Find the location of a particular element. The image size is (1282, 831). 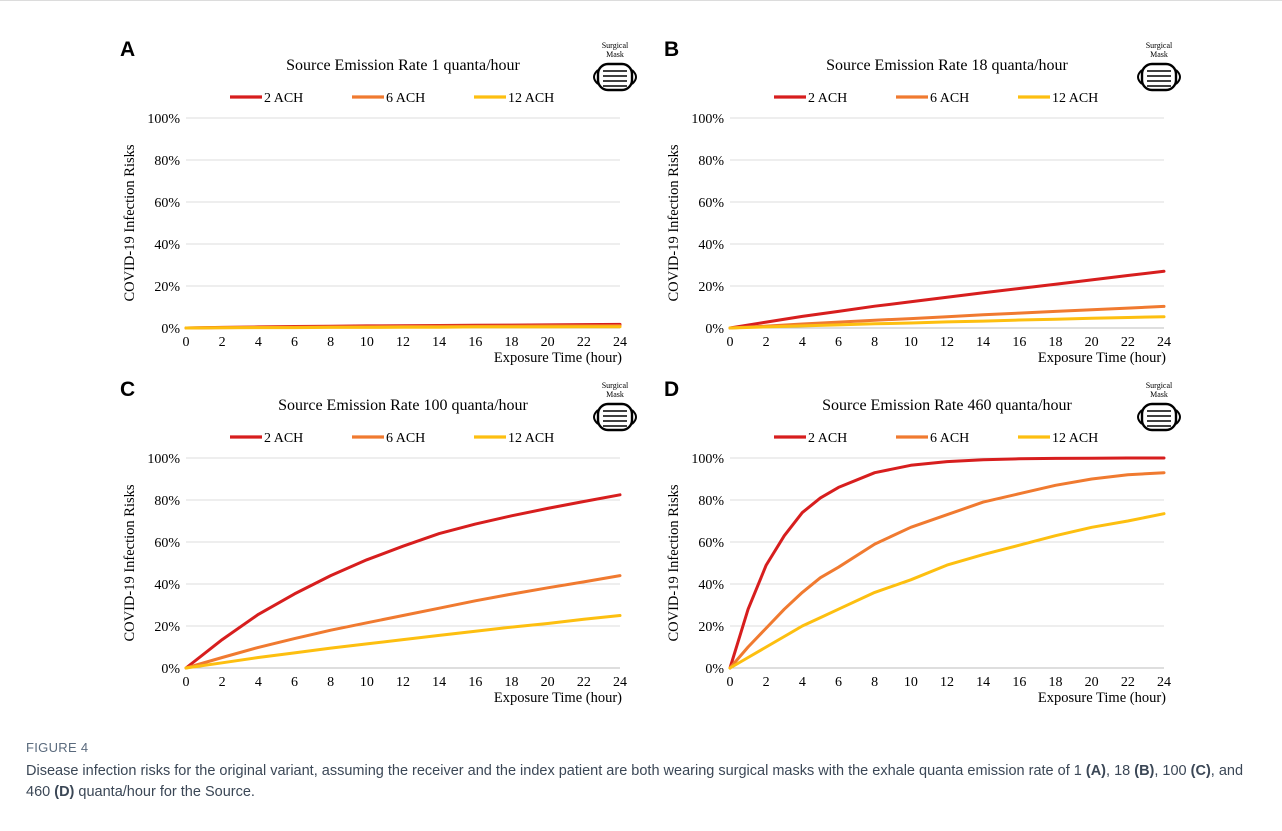

panel-letter-a: A is located at coordinates (128, 49).